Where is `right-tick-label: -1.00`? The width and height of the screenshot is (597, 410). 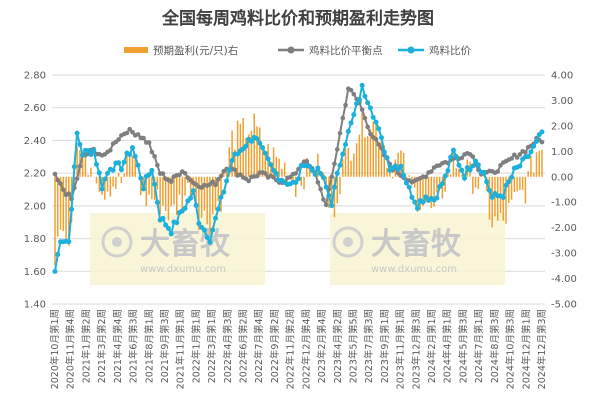
right-tick-label: -1.00 is located at coordinates (564, 203).